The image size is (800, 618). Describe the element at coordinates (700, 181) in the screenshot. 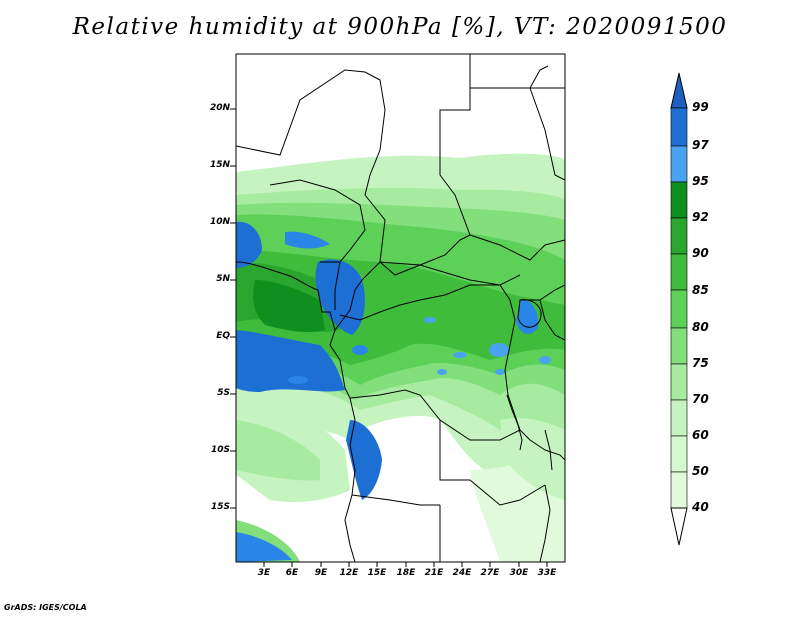

I see `colorbar-label-95: 95` at that location.